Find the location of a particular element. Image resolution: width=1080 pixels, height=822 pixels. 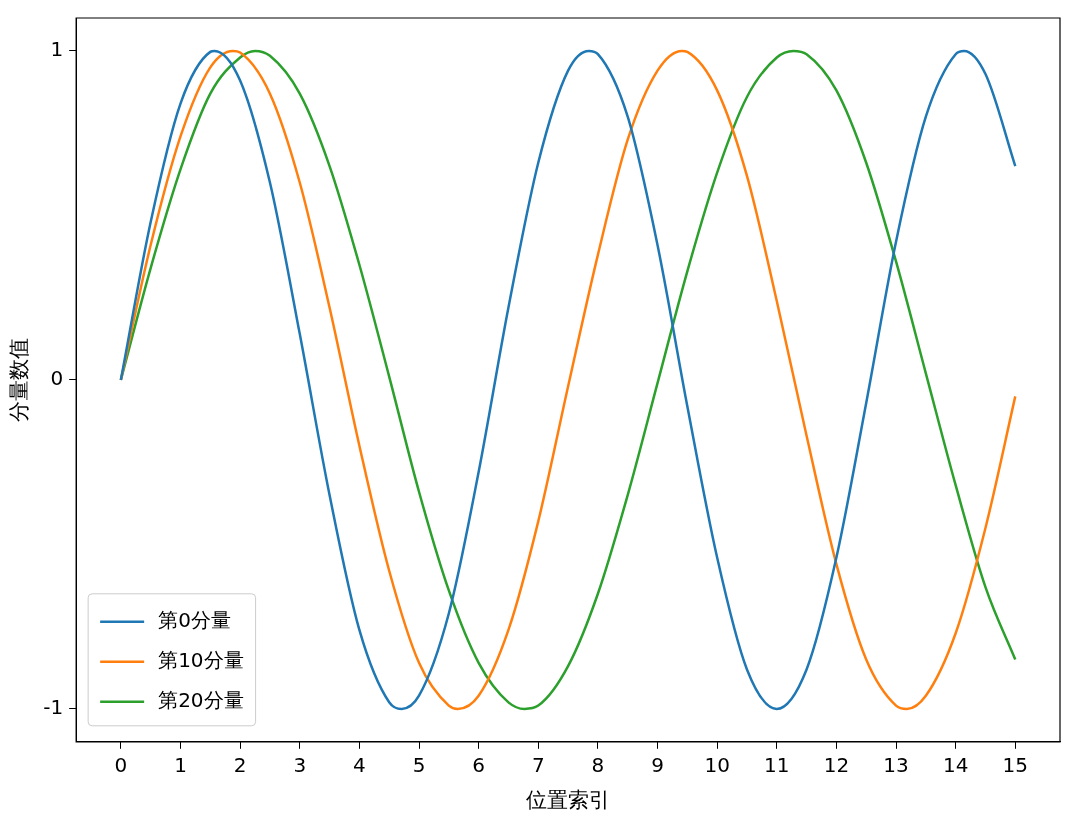

x-tick-label: 5 is located at coordinates (419, 765).